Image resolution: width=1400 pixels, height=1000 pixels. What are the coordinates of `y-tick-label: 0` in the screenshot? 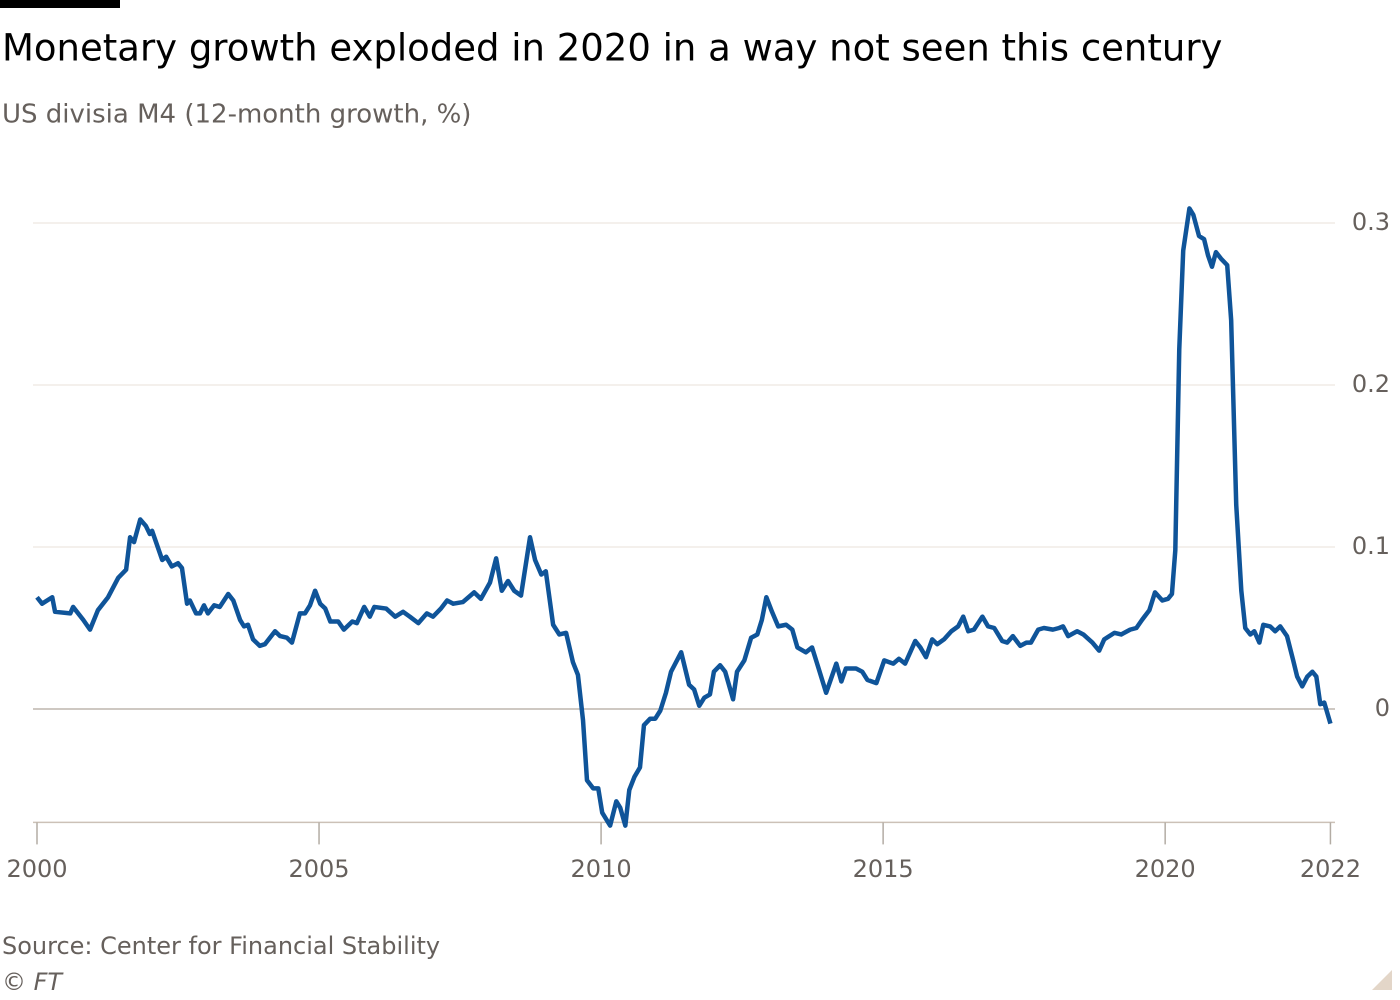 It's located at (1382, 708).